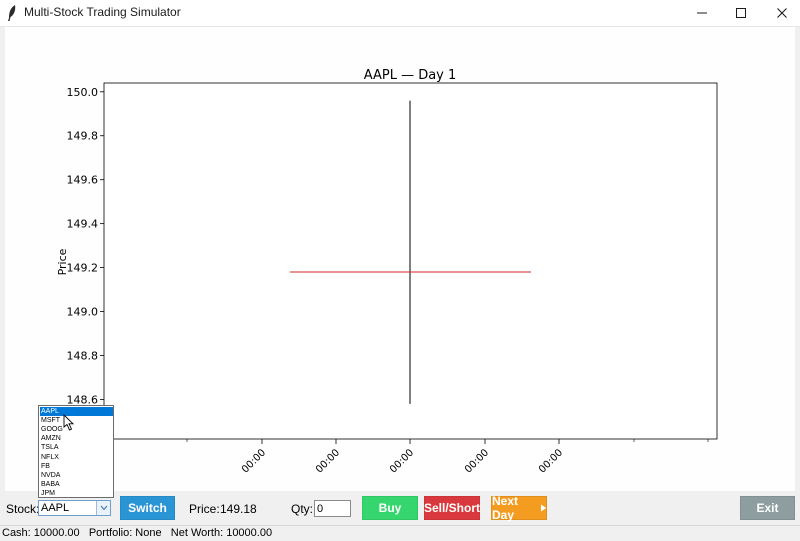 This screenshot has width=800, height=541. What do you see at coordinates (204, 509) in the screenshot?
I see `price-label: Price:` at bounding box center [204, 509].